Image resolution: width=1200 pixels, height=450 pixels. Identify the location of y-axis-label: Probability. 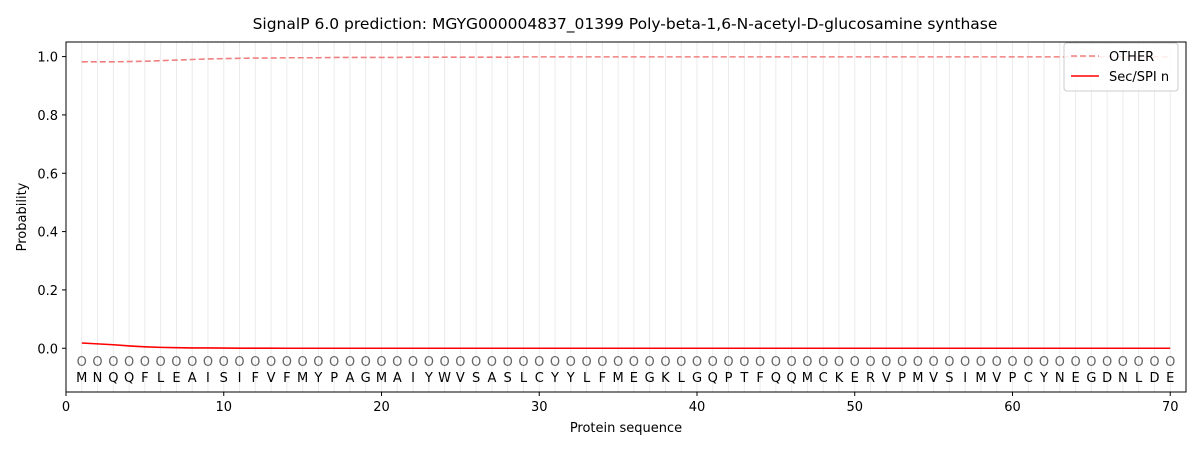
(22, 216).